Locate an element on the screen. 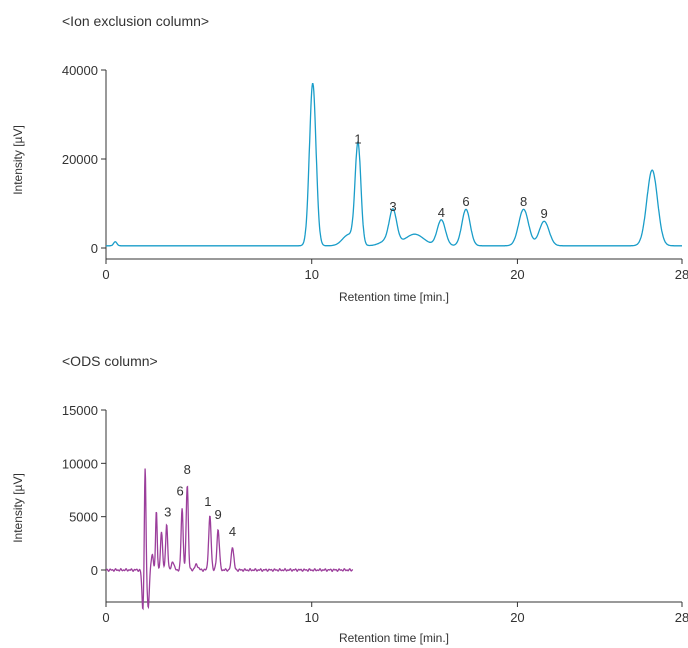  panel-1-title: <Ion exclusion column> is located at coordinates (135, 21).